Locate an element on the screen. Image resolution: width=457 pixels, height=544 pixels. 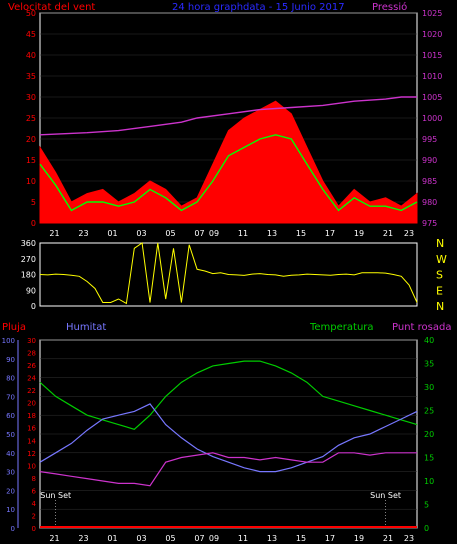
pressure-ticks: 975 980 985 990 995 1000 1005 1010 1015 1020 1025 is located at coordinates (432, 118).